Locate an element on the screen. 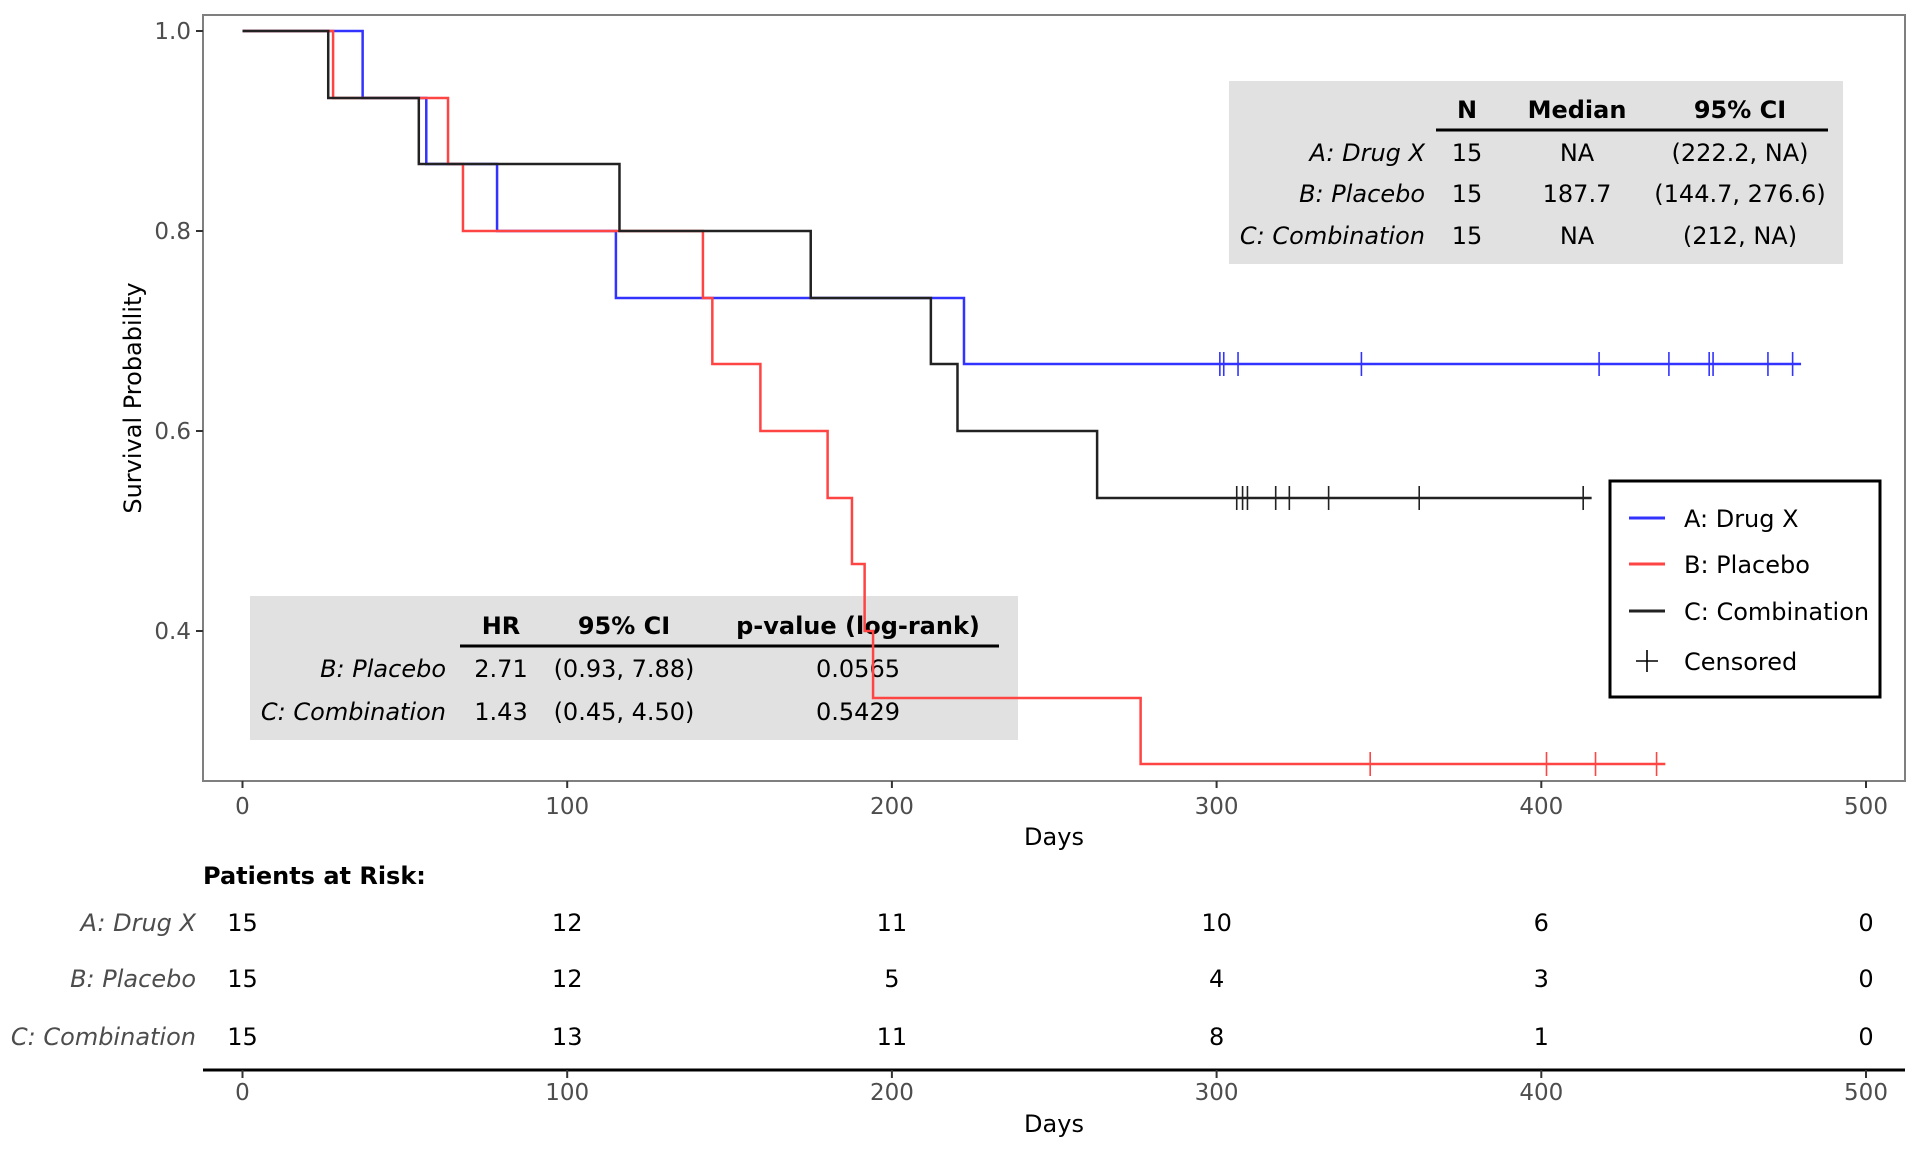 Image resolution: width=1920 pixels, height=1152 pixels. risk-count: 6 is located at coordinates (1541, 923).